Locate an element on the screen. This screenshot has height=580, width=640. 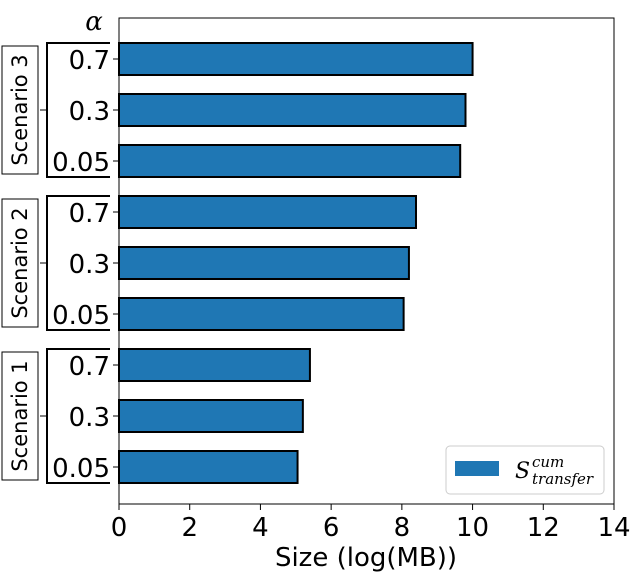
group-brackets: Scenario 3 Scenario 2 Scenario 1 is located at coordinates (55, 263).